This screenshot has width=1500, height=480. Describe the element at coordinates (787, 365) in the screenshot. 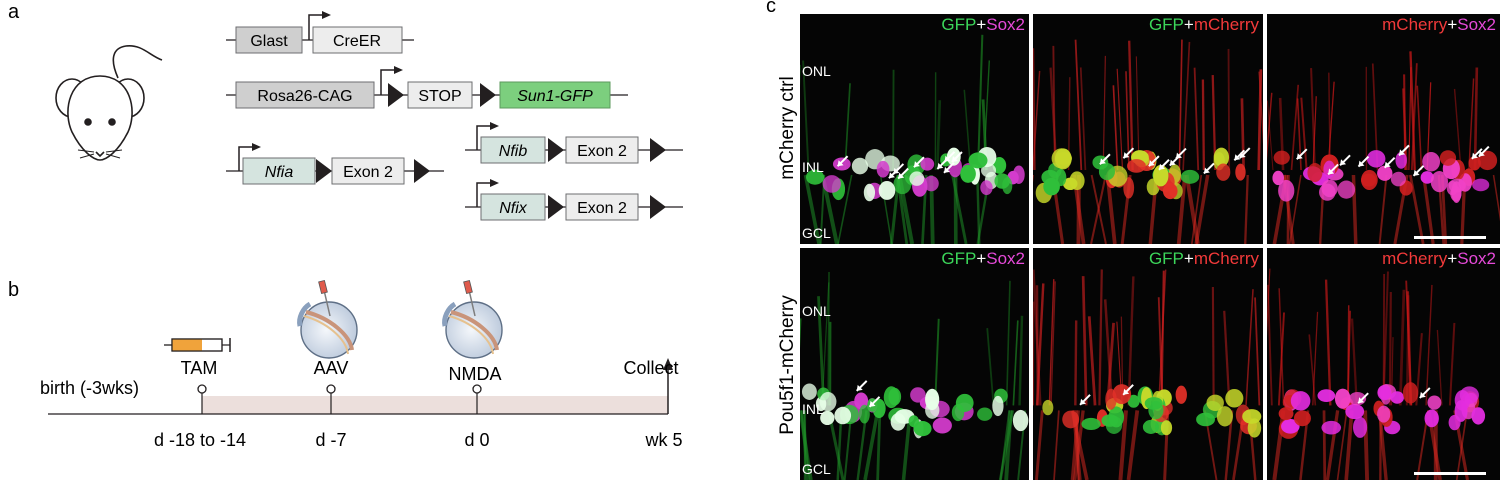

I see `row-label-pou5f1-mcherry: Pou5f1-mCherry` at that location.